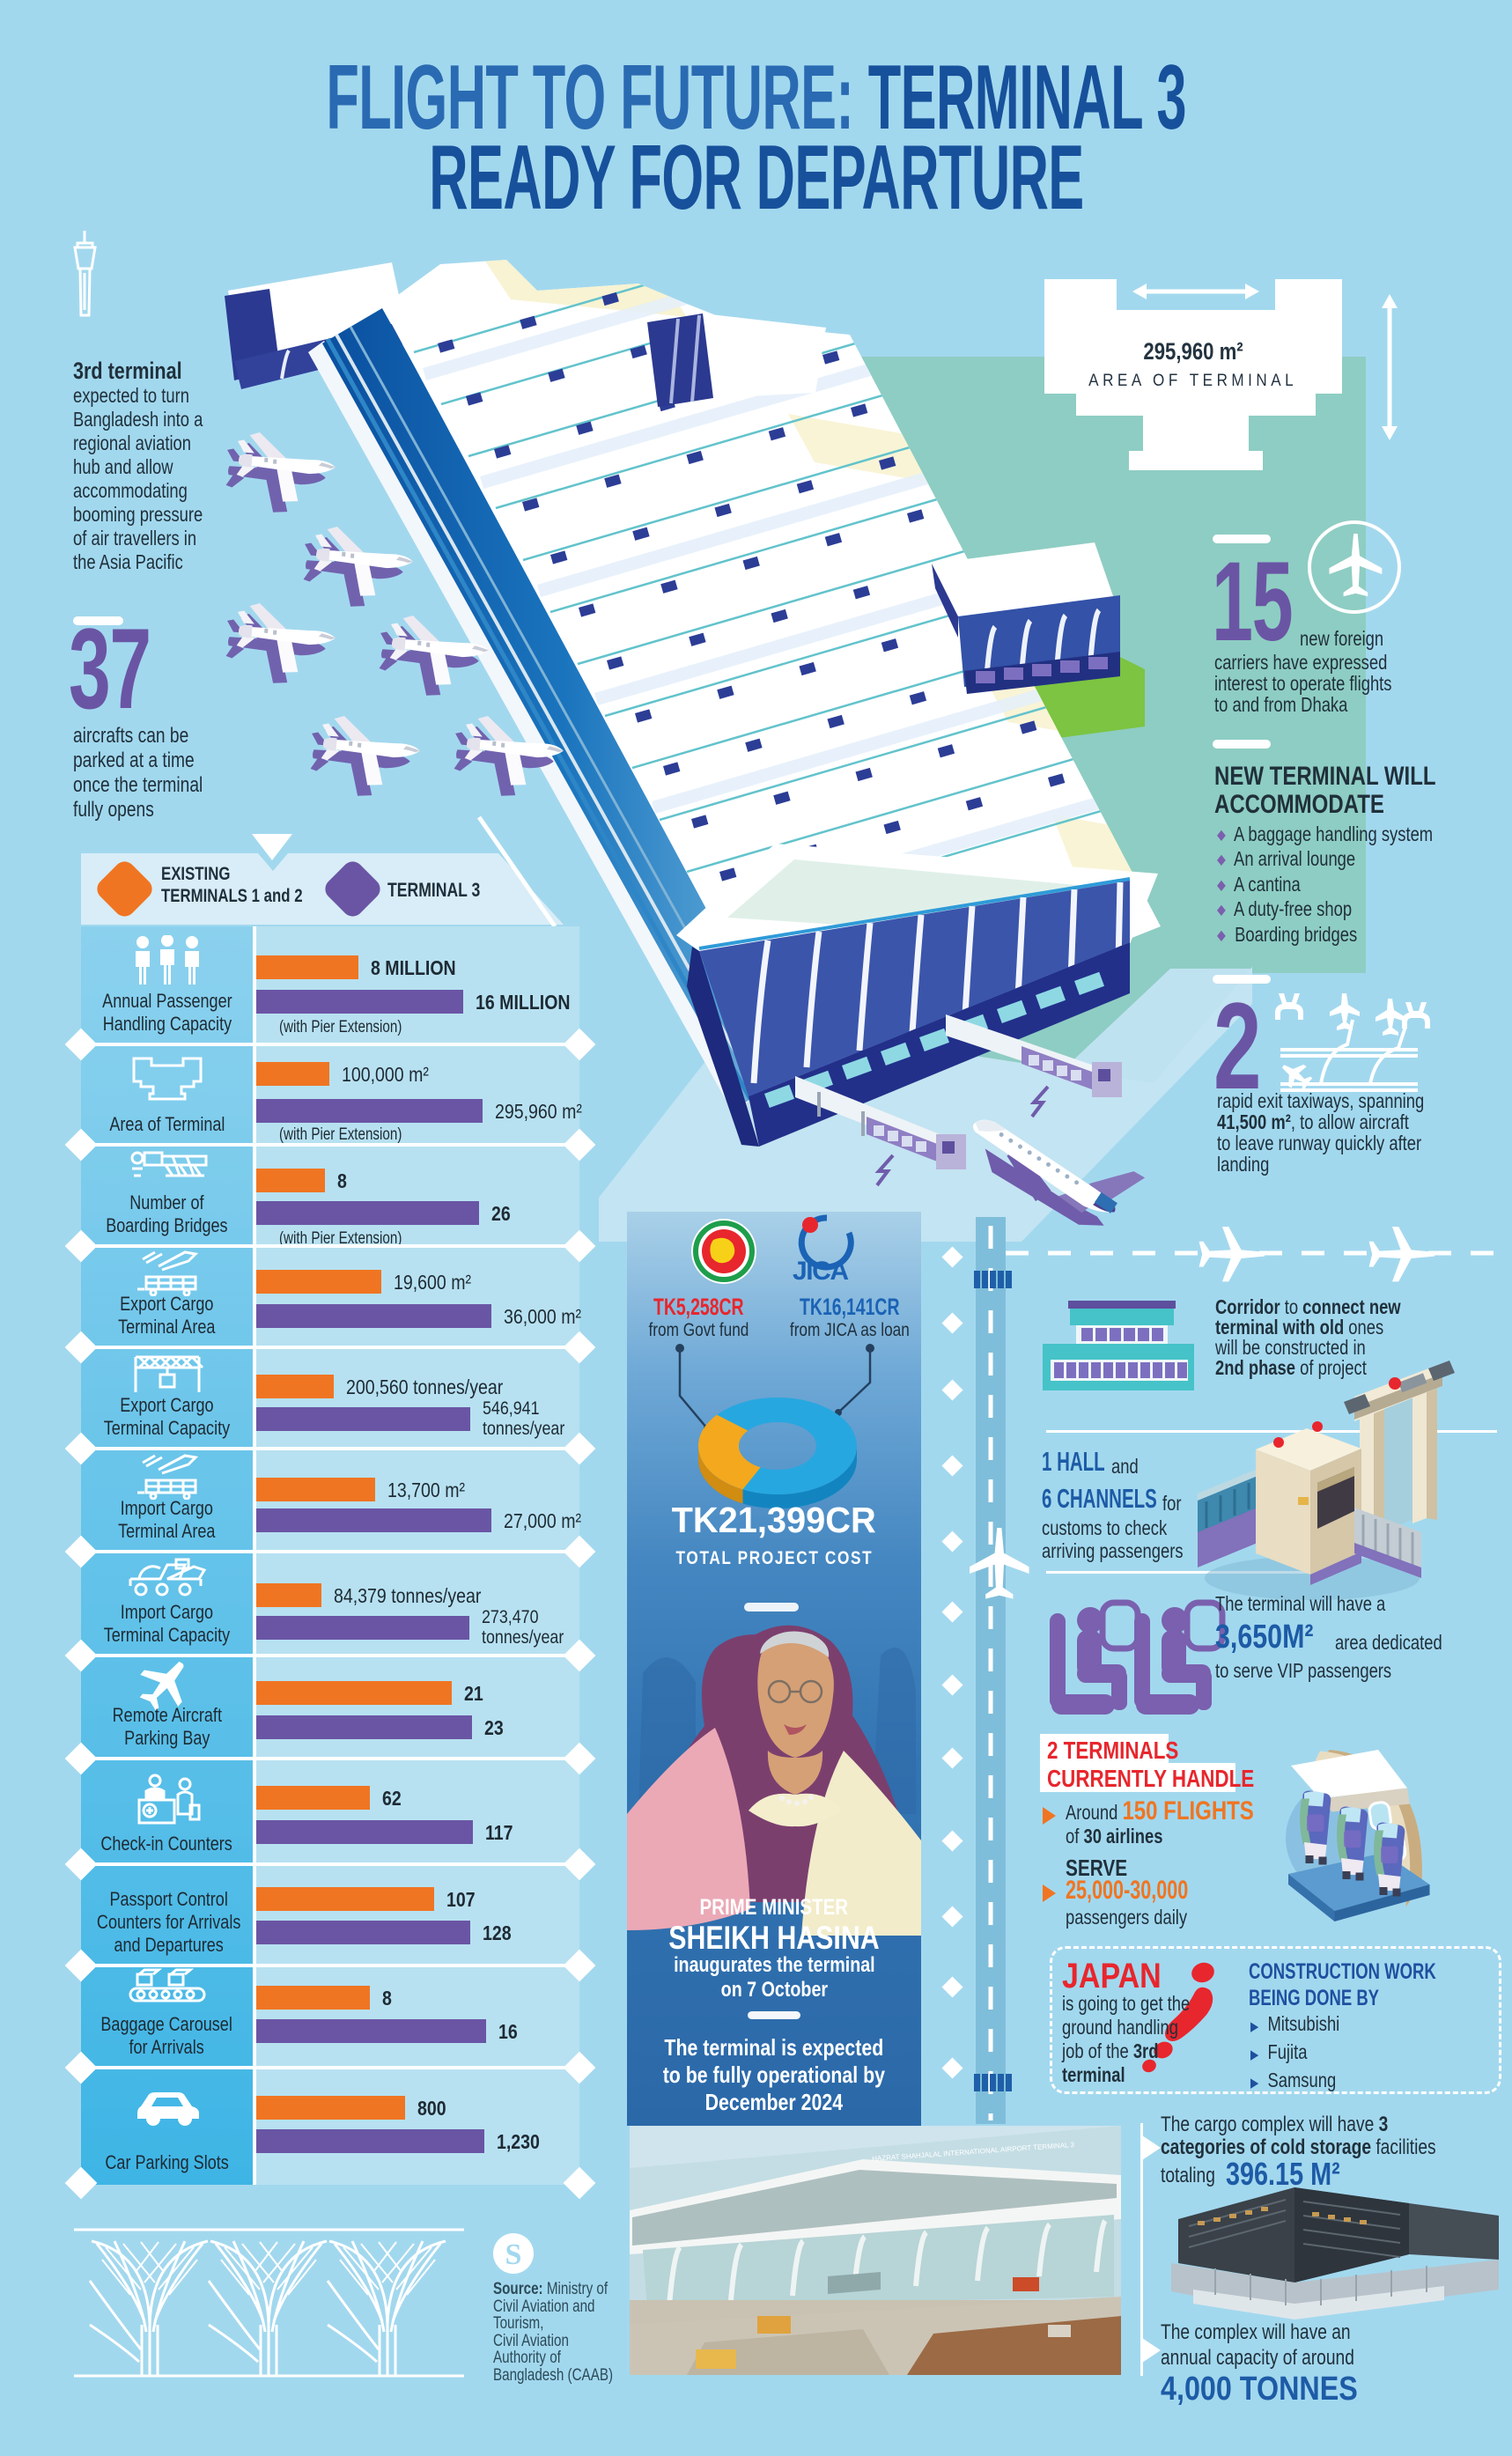 The height and width of the screenshot is (2456, 1512). Describe the element at coordinates (513, 2254) in the screenshot. I see `svg-text: S` at that location.